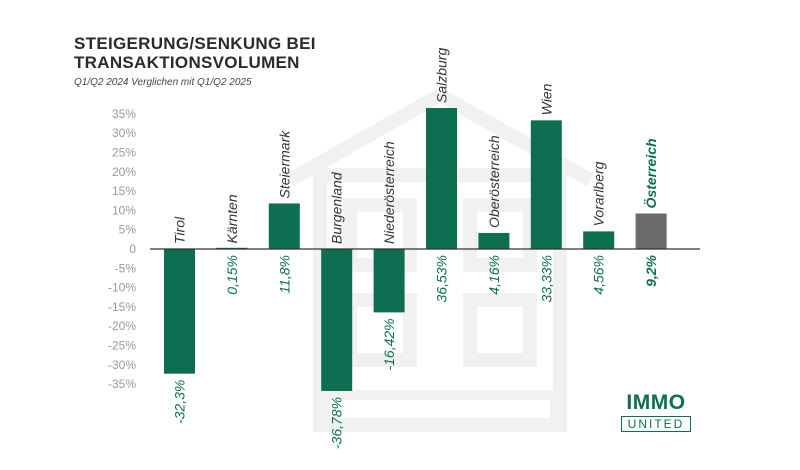 This screenshot has height=470, width=800. I want to click on y-tick-label: -35%, so click(122, 384).